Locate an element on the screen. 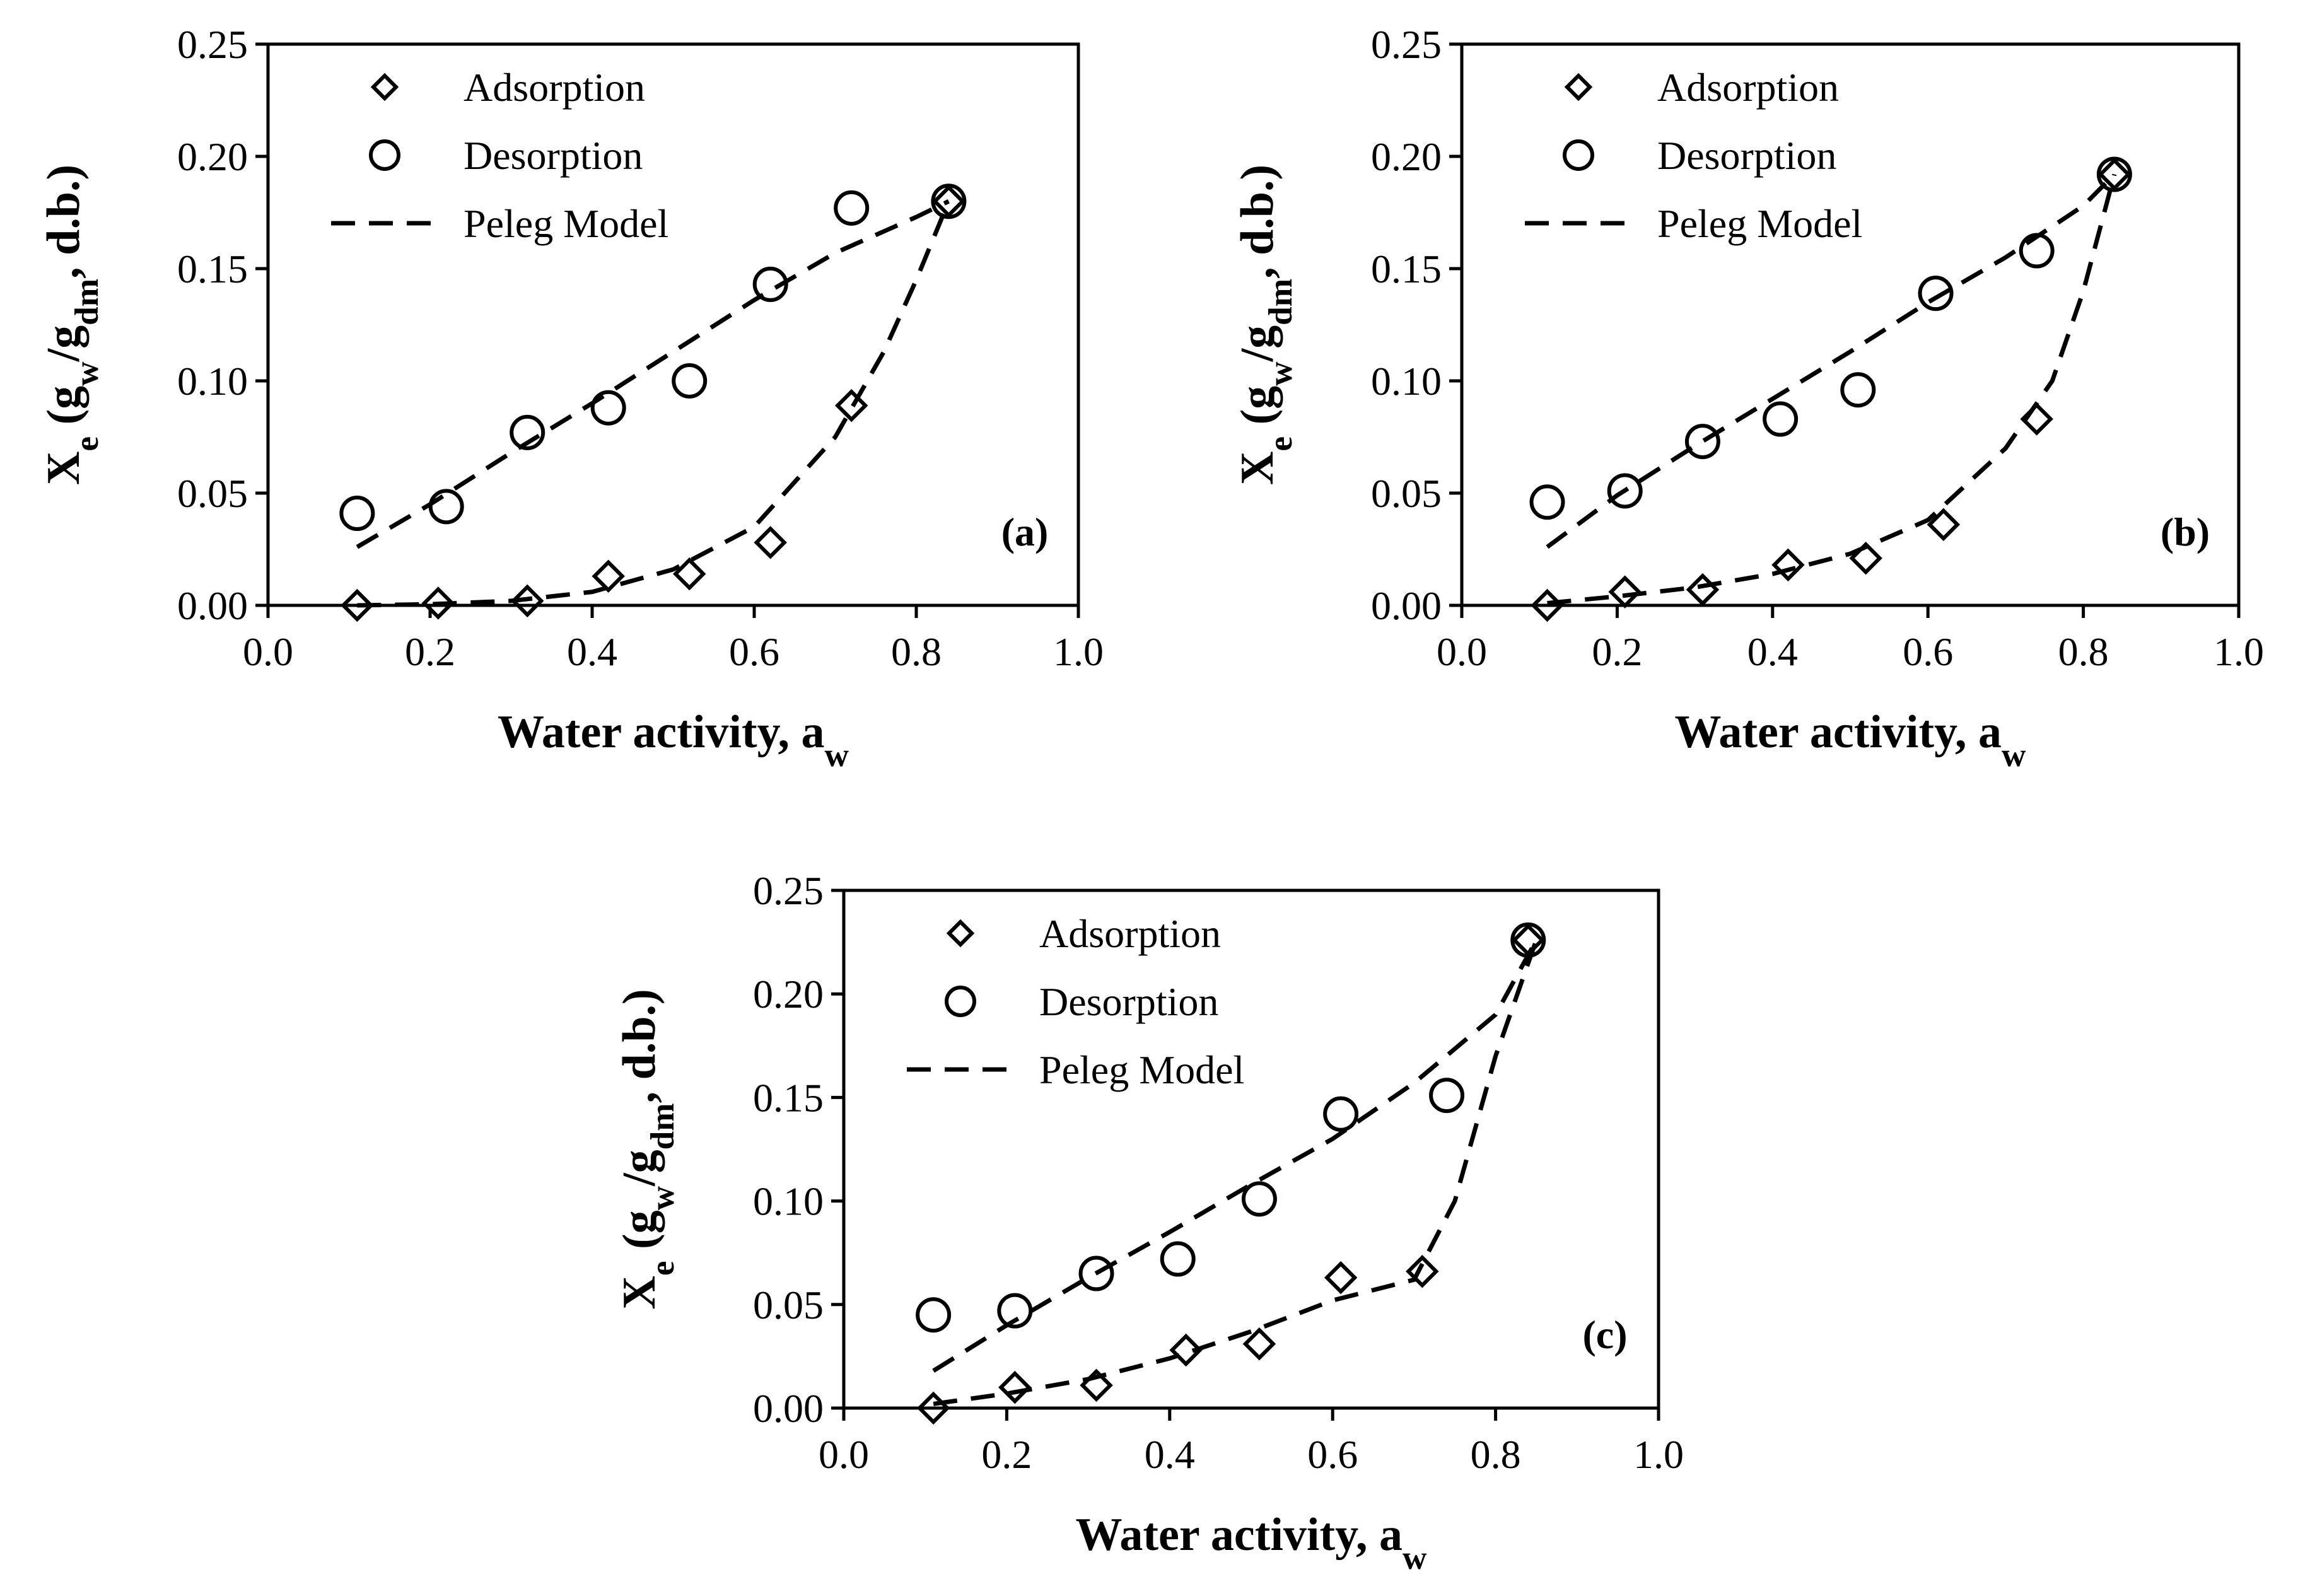 Image resolution: width=2298 pixels, height=1596 pixels. legend-desorption-symbol-c is located at coordinates (960, 1001).